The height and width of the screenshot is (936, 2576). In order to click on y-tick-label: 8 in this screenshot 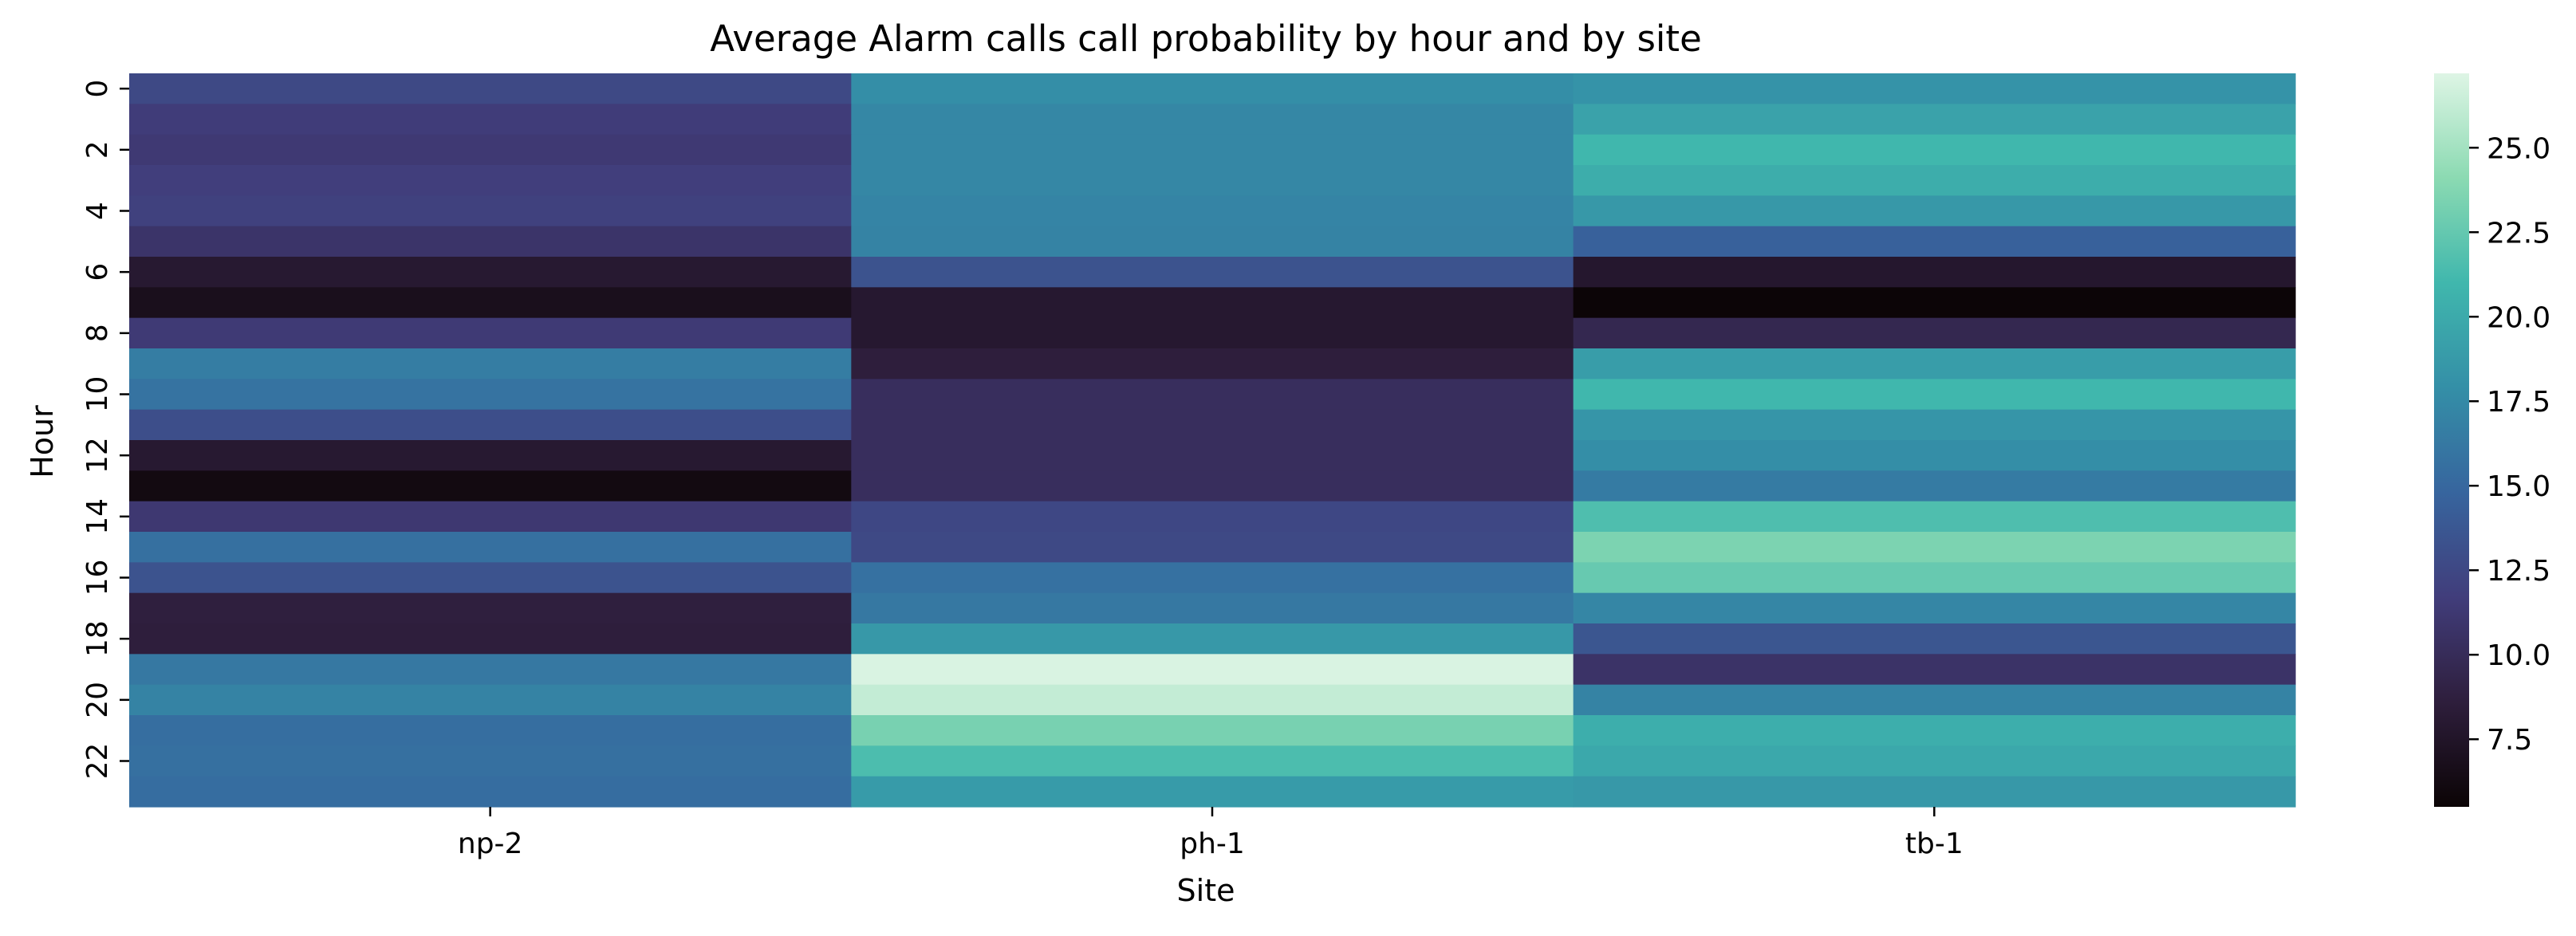, I will do `click(97, 333)`.